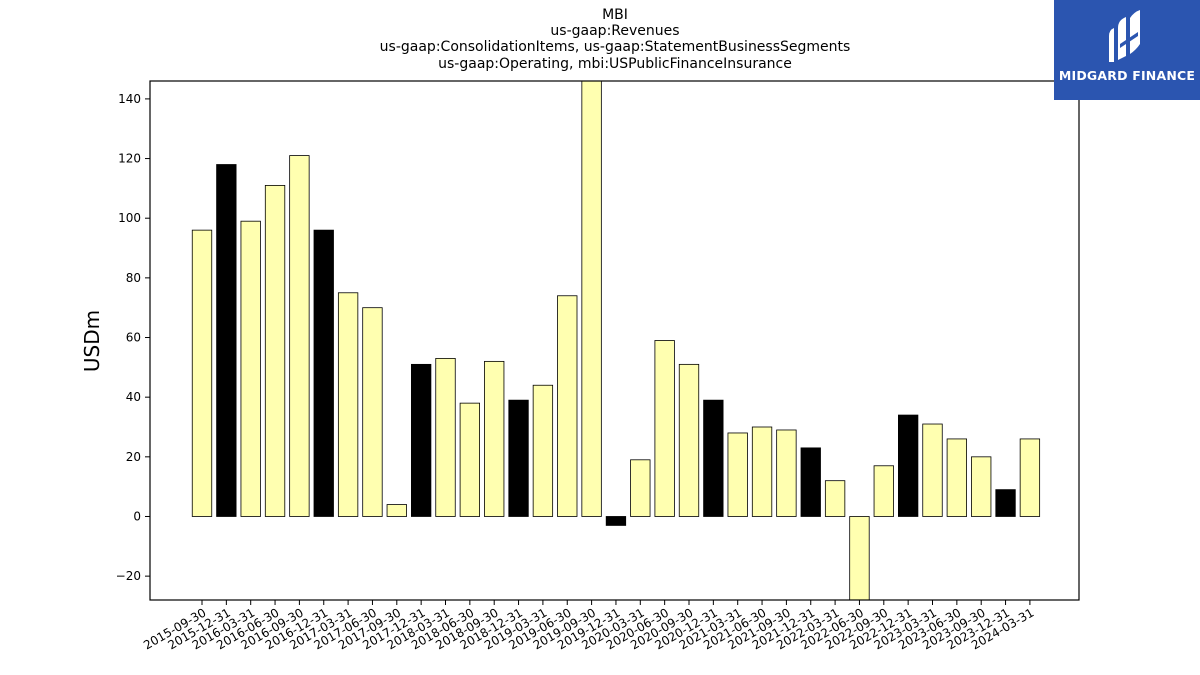  What do you see at coordinates (129, 99) in the screenshot?
I see `y-tick-label: 140` at bounding box center [129, 99].